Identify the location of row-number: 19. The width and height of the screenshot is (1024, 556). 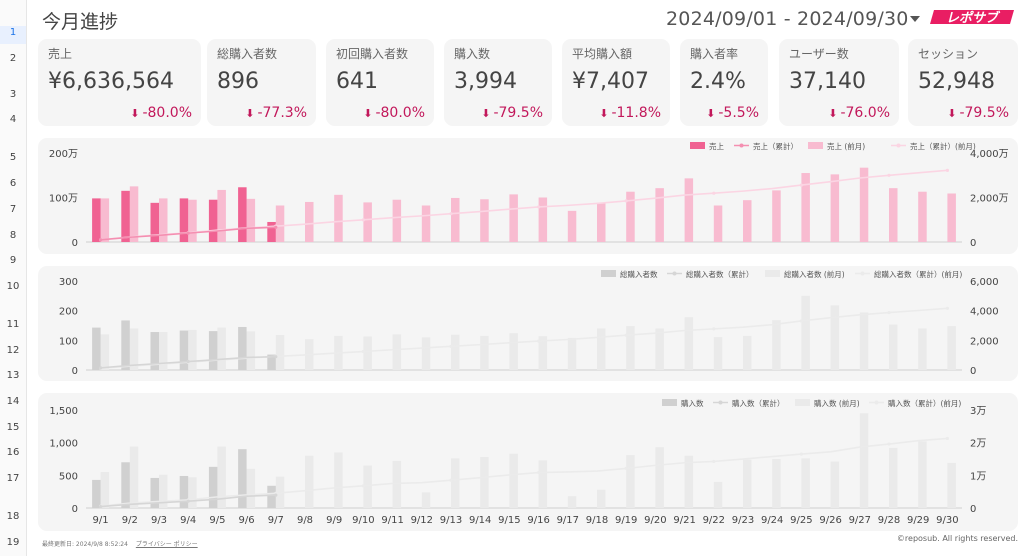
(13, 542).